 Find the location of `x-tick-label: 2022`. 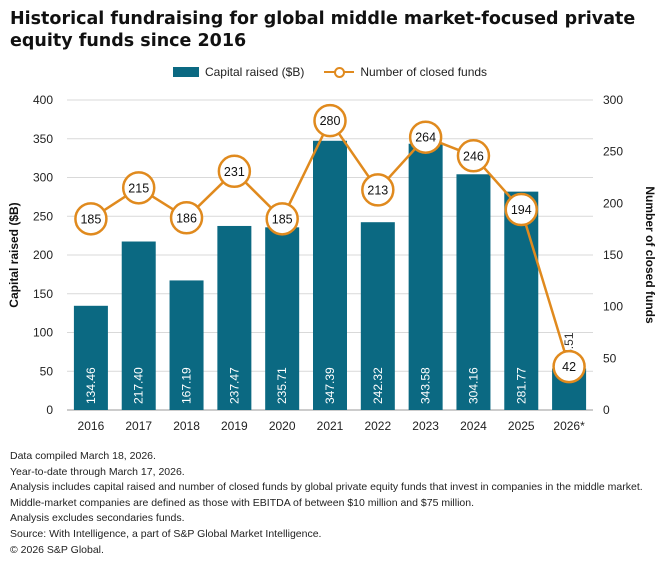

x-tick-label: 2022 is located at coordinates (377, 426).